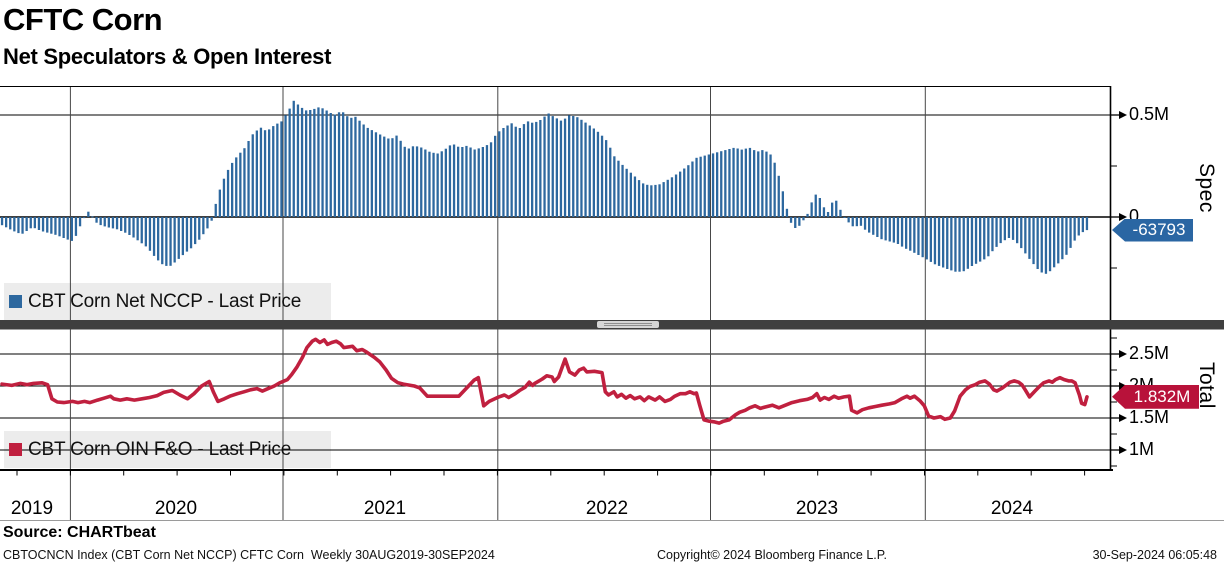  I want to click on panel-divider-handle, so click(628, 324).